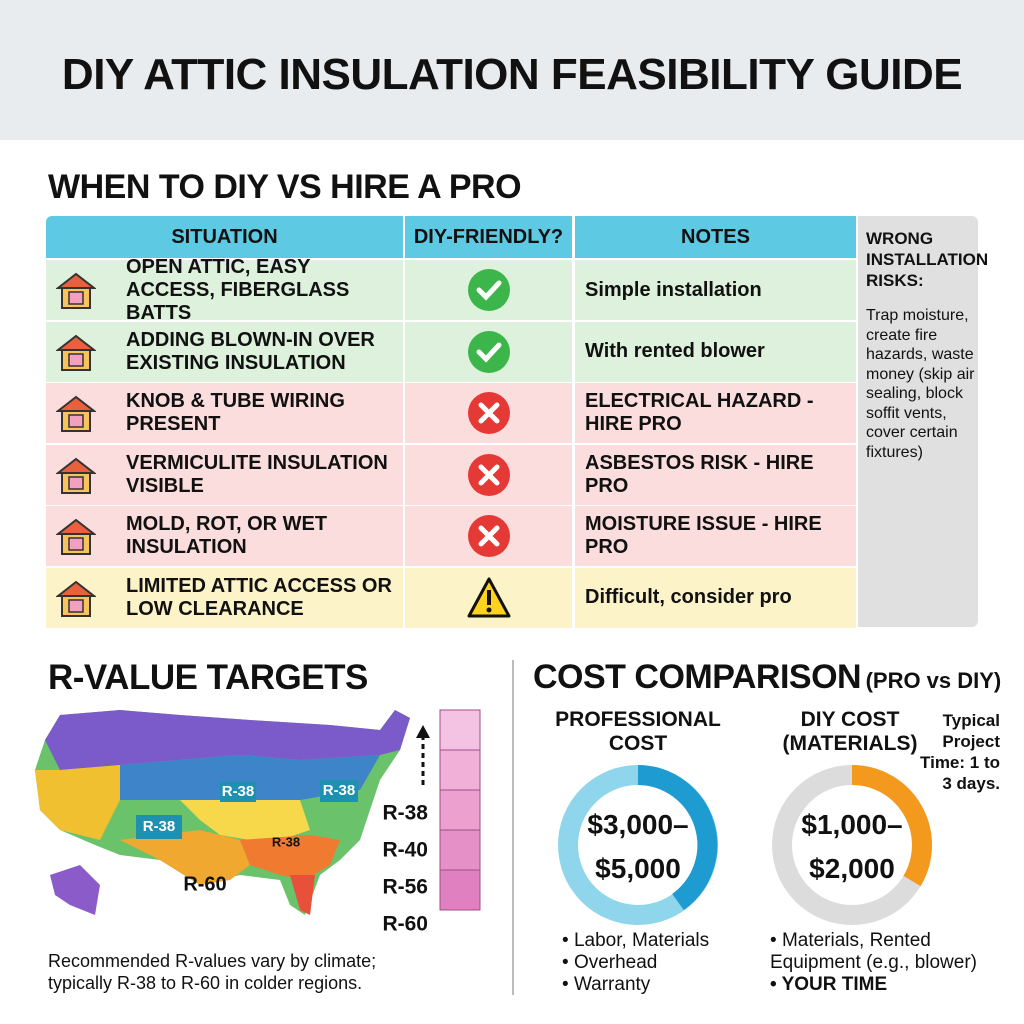  I want to click on column-header: SITUATION, so click(224, 237).